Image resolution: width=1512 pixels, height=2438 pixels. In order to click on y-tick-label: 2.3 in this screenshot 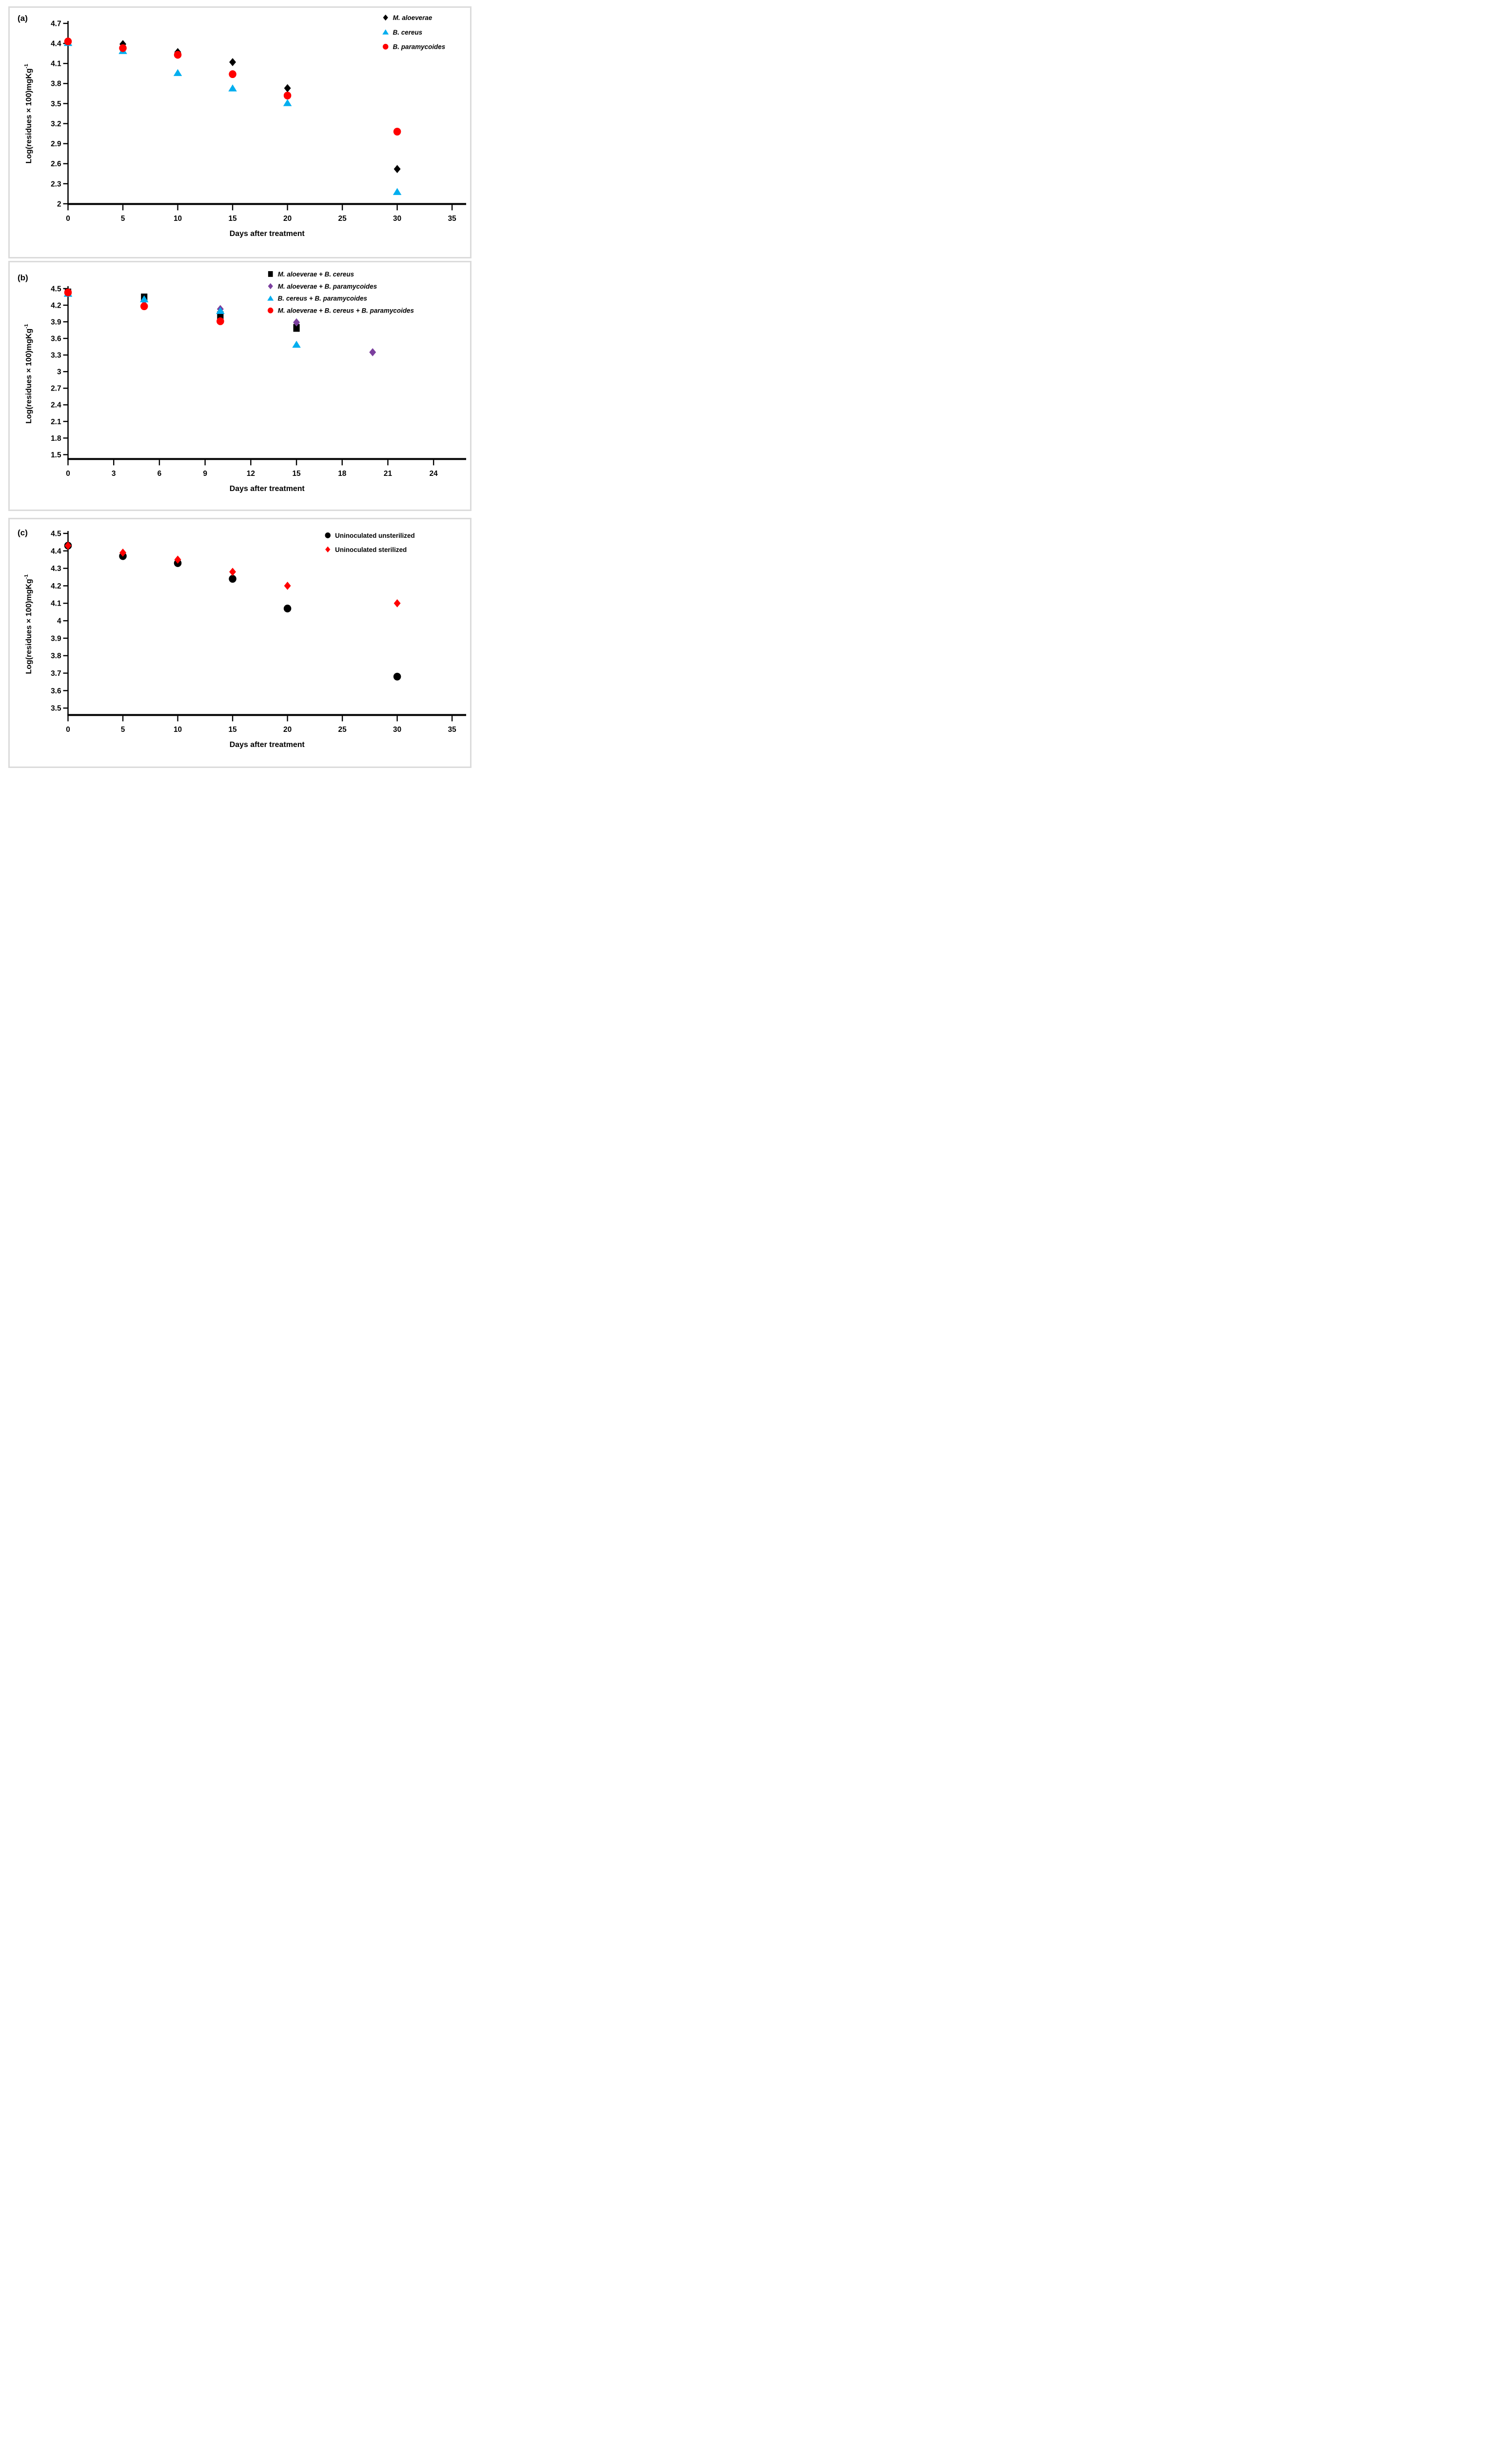, I will do `click(56, 184)`.